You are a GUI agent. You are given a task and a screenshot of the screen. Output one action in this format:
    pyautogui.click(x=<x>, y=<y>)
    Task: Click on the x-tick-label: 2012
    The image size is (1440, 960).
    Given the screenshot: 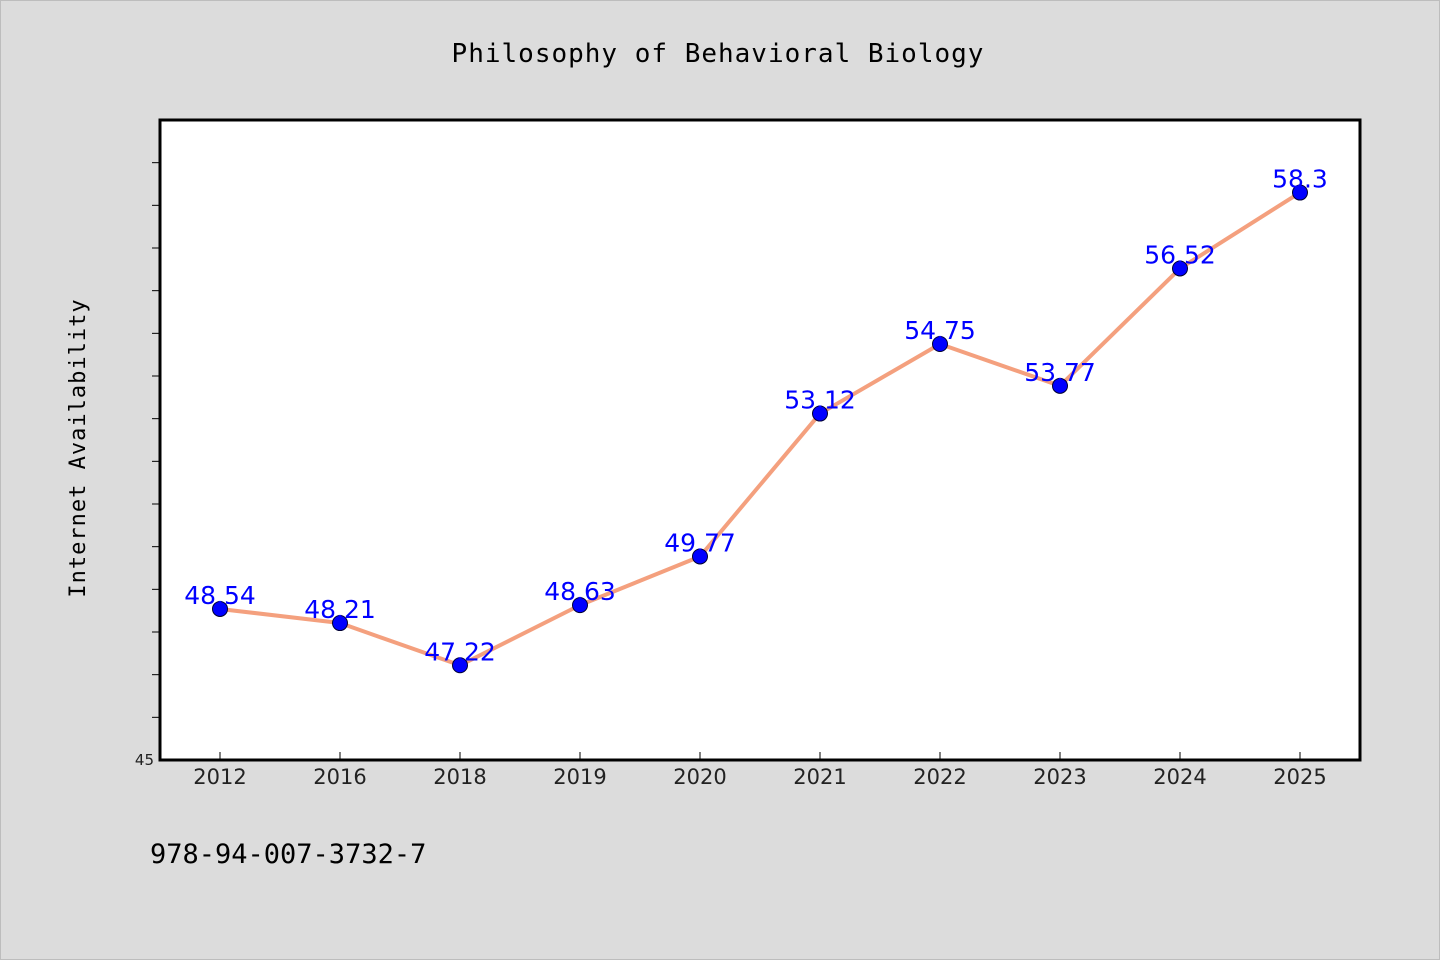 What is the action you would take?
    pyautogui.click(x=219, y=777)
    